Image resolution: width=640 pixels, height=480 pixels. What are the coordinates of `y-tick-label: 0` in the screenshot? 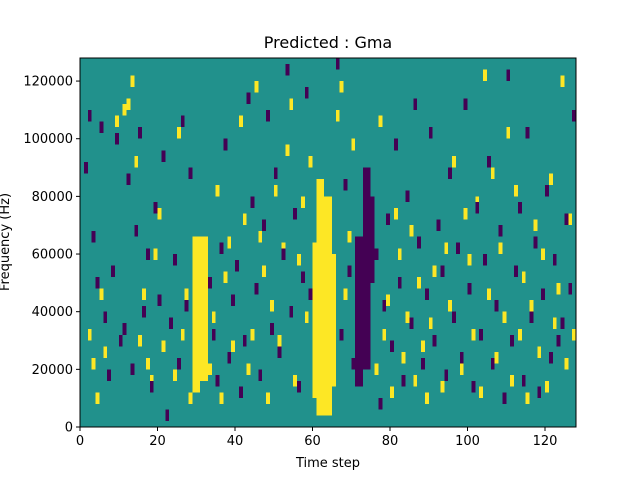 It's located at (69, 428).